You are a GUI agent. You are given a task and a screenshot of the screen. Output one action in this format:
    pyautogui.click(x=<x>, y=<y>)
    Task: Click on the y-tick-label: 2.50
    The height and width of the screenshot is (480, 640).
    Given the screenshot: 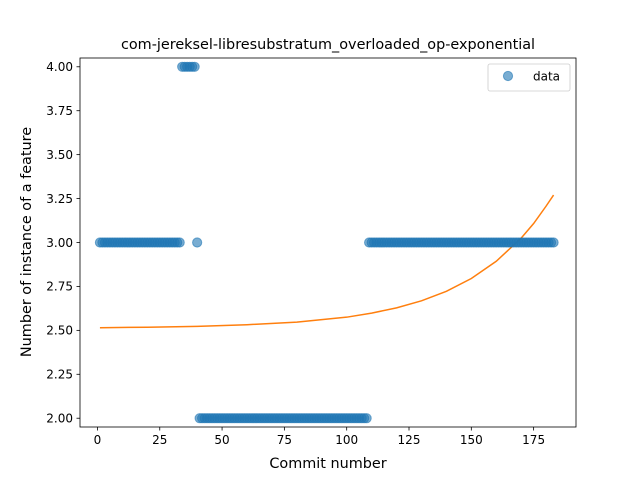 What is the action you would take?
    pyautogui.click(x=59, y=331)
    